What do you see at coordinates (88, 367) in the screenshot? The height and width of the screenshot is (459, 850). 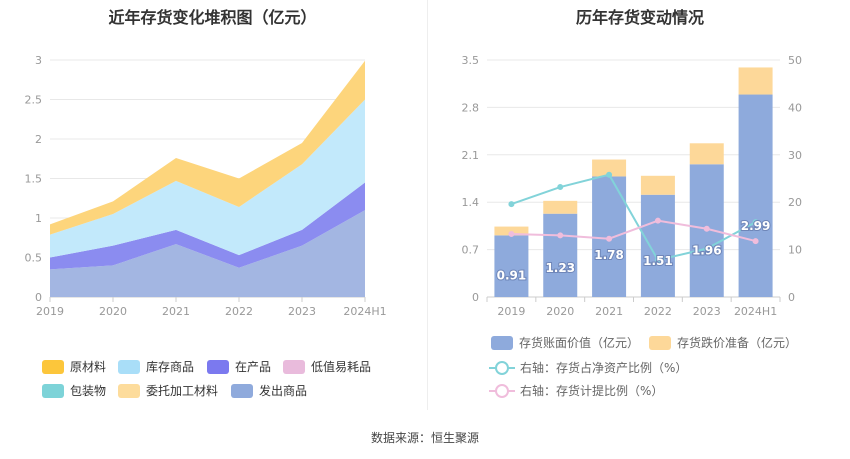 I see `legend-label: 原材料` at bounding box center [88, 367].